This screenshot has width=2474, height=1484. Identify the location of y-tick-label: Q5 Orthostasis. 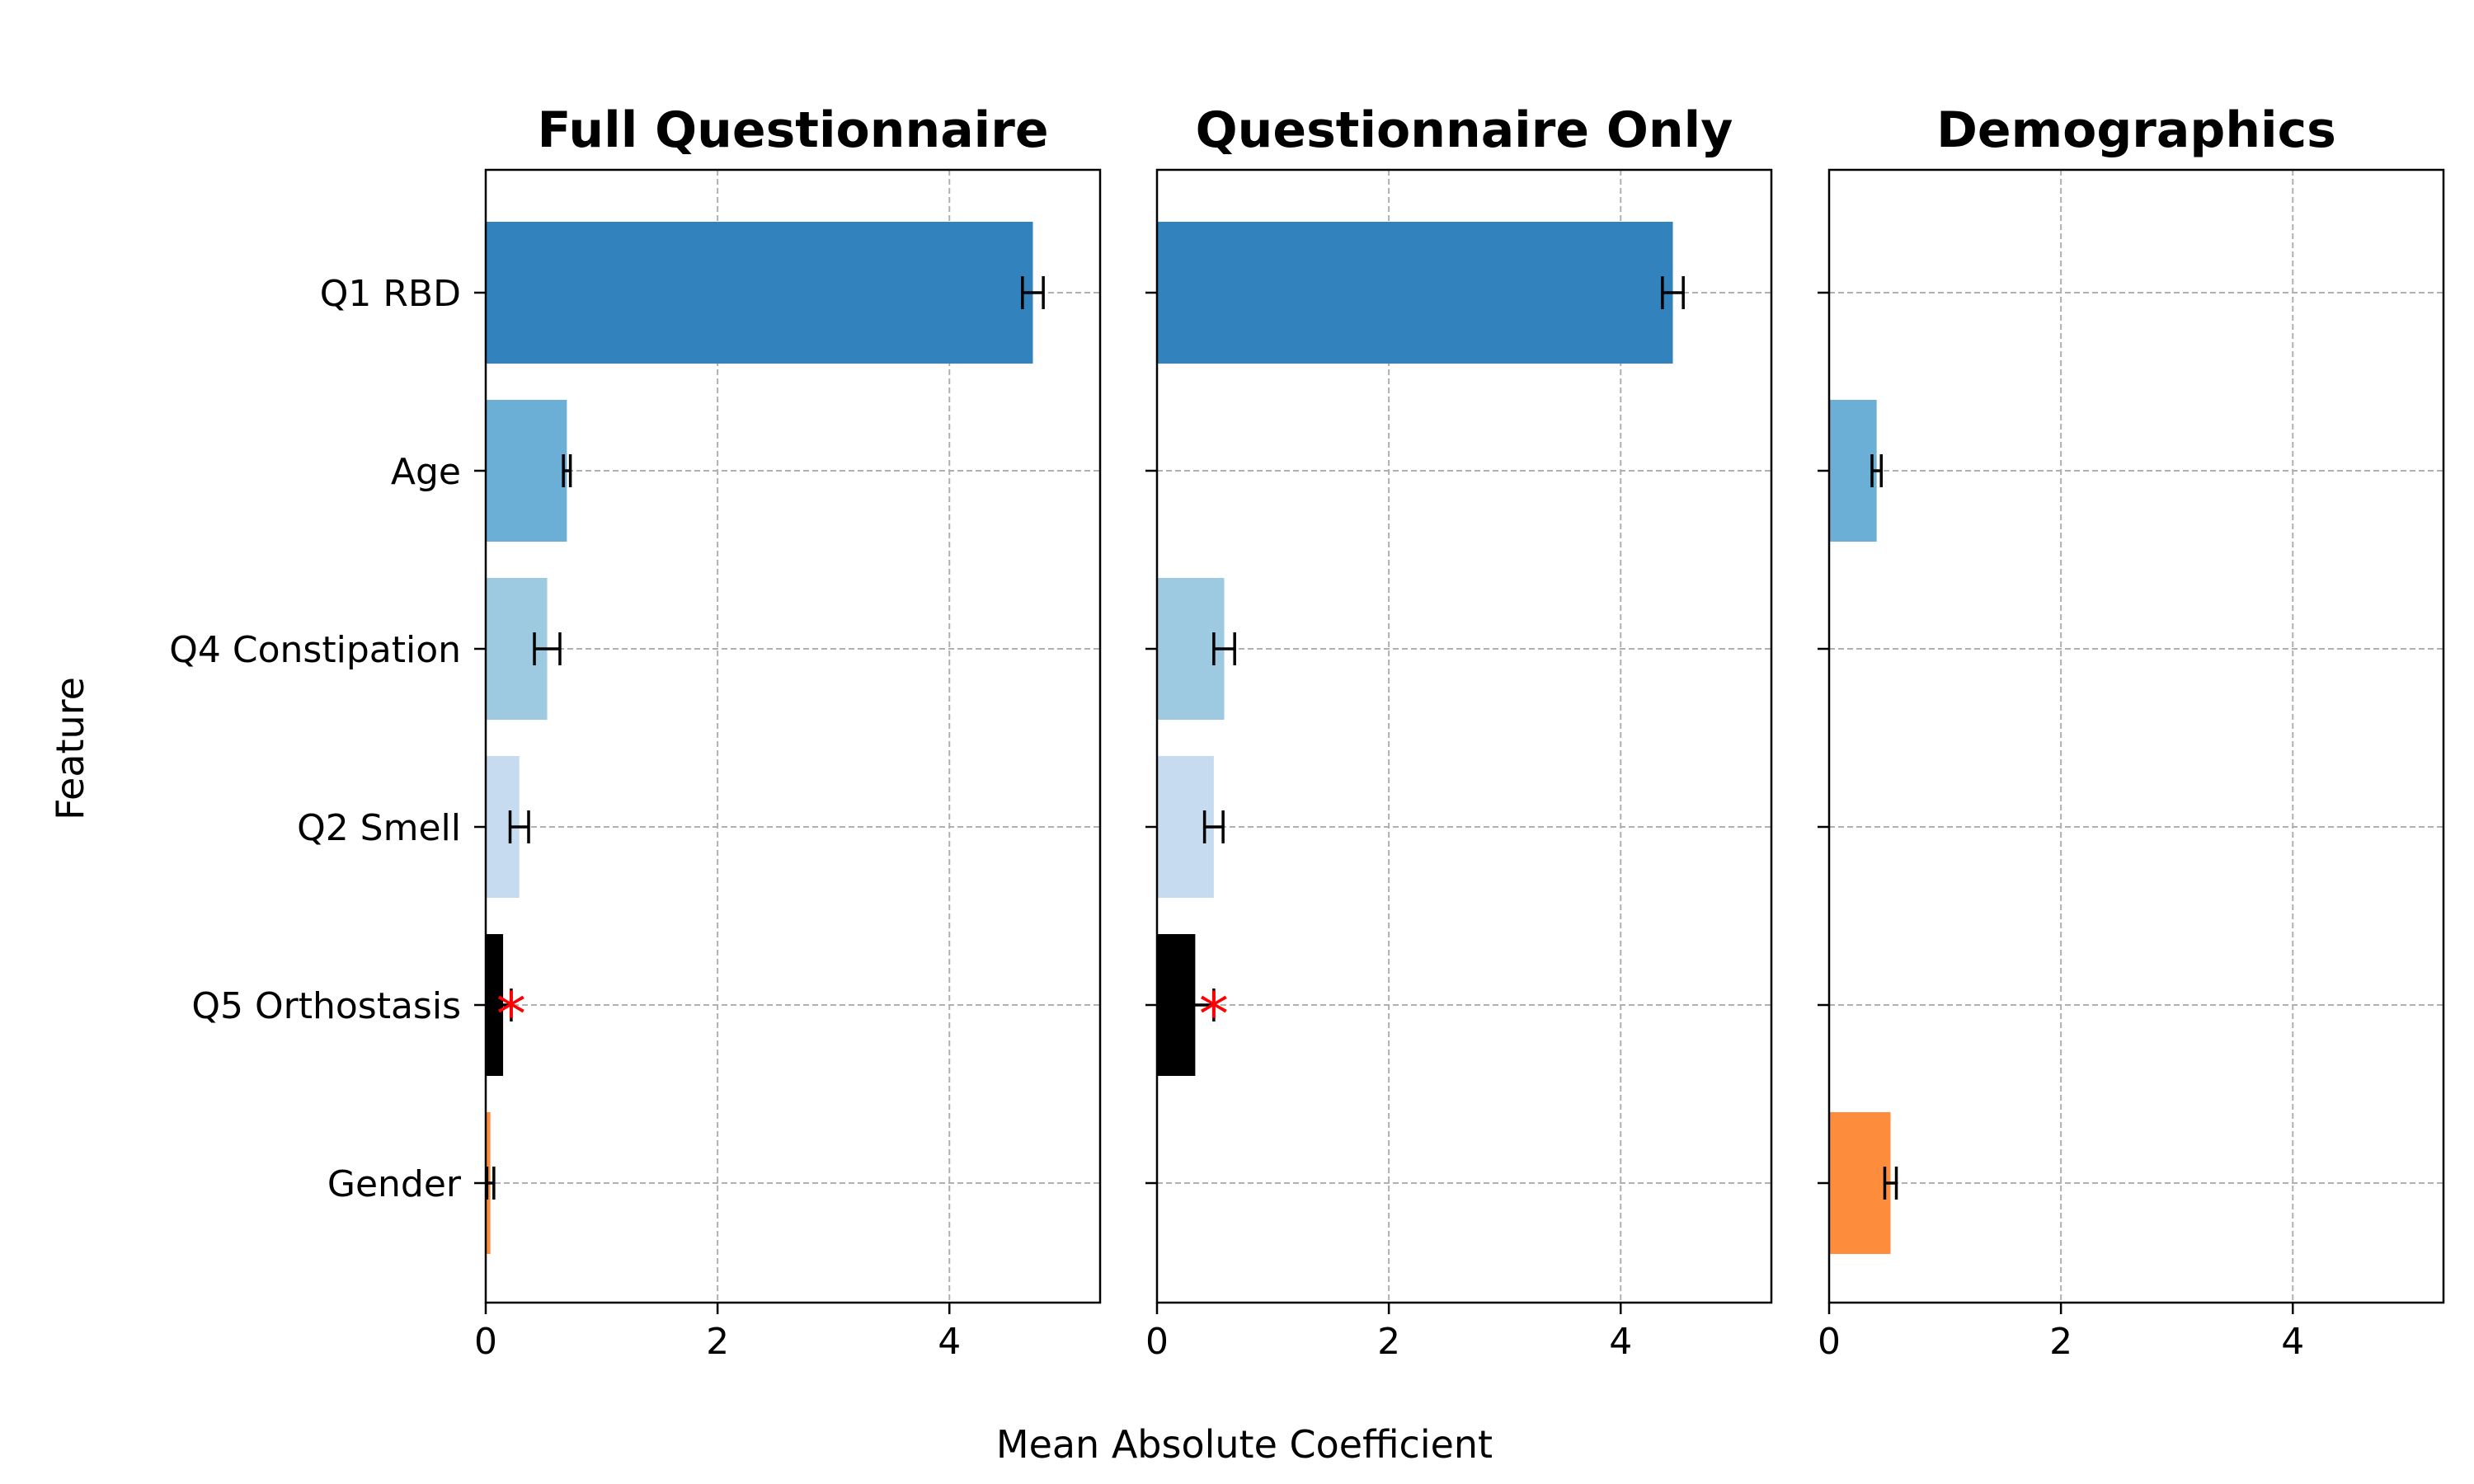
(326, 1006).